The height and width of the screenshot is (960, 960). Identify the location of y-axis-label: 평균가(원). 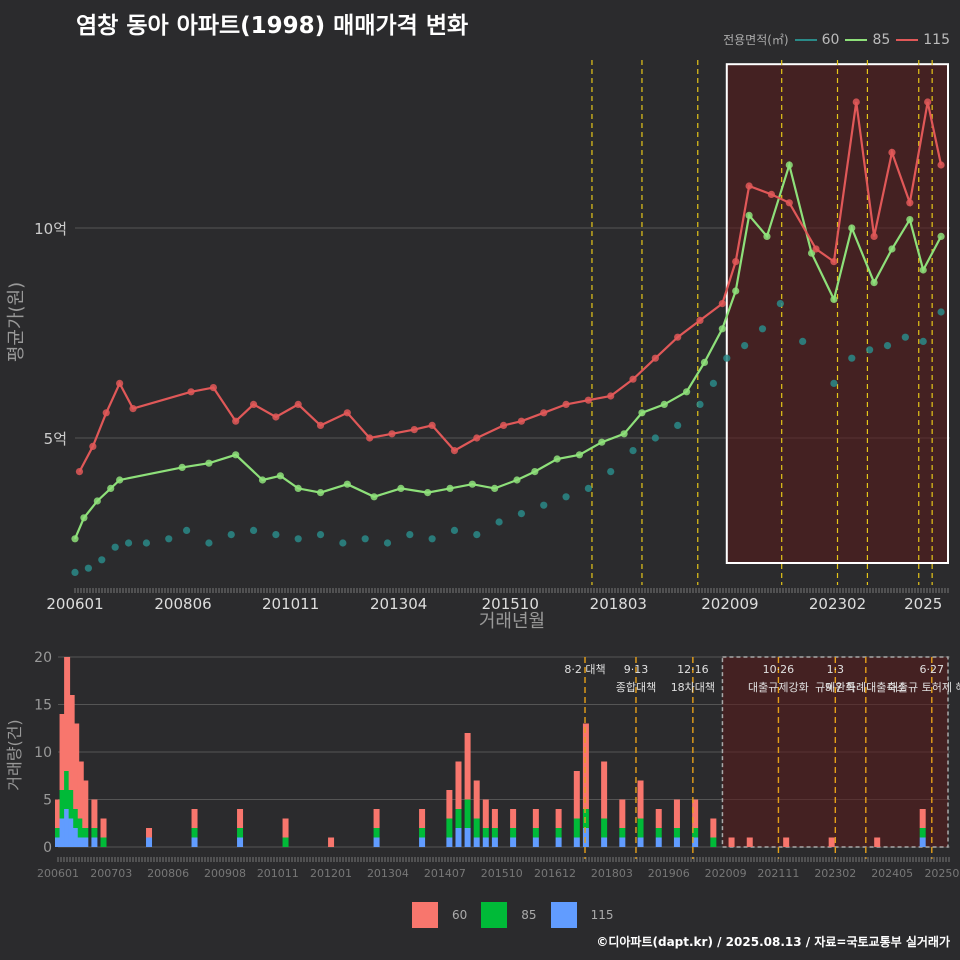
(16, 322).